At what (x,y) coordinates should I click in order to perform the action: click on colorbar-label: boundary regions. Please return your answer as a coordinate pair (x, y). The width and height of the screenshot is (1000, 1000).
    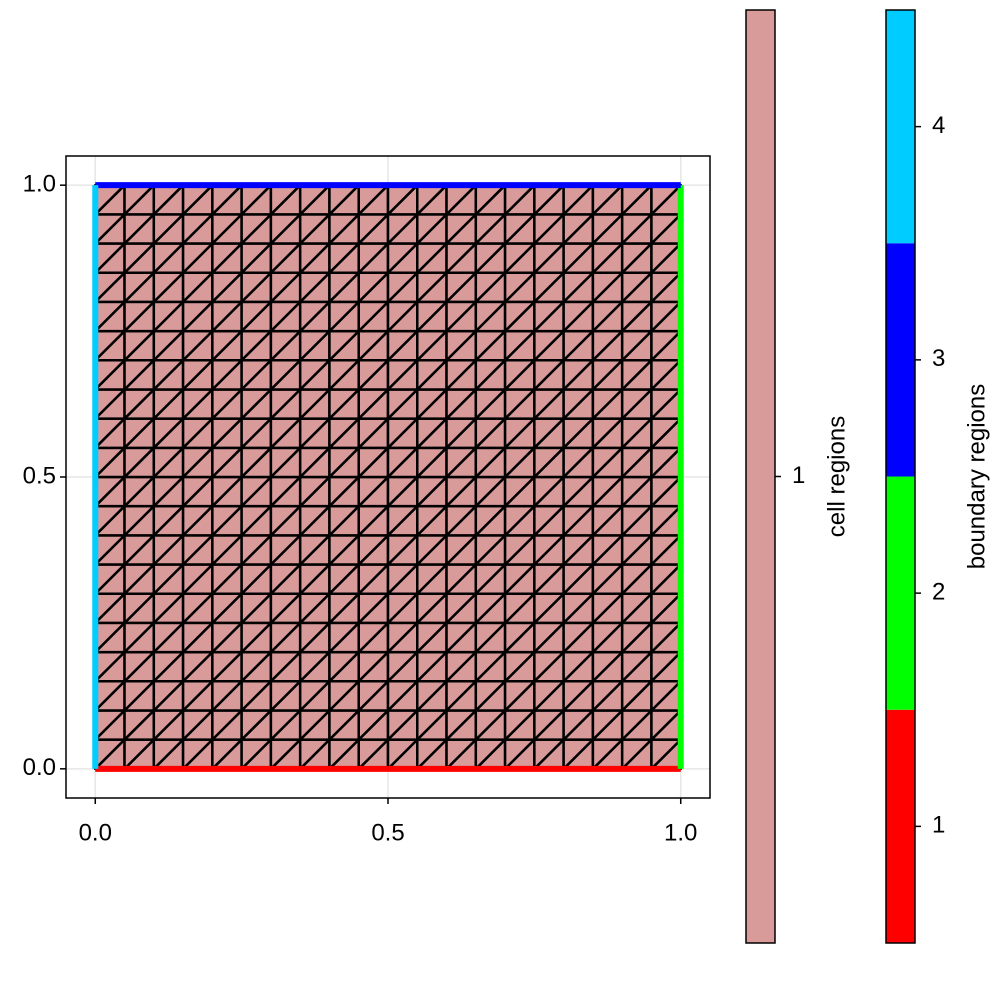
    Looking at the image, I should click on (976, 476).